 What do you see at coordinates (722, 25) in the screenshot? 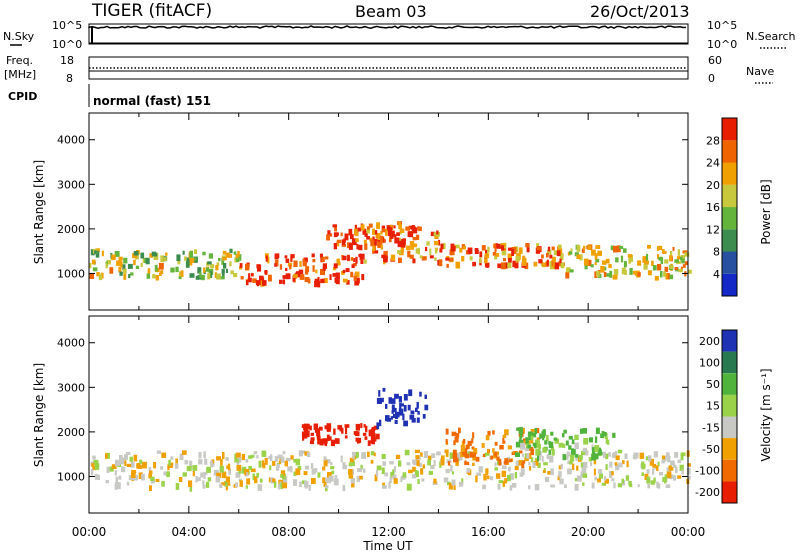
I see `nsearch-tick-top: 10^5` at bounding box center [722, 25].